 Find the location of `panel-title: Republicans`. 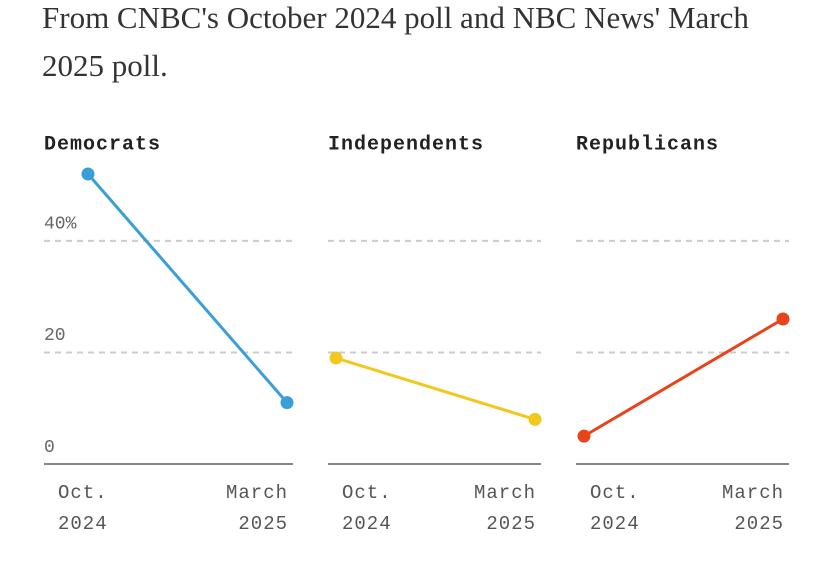

panel-title: Republicans is located at coordinates (647, 144).